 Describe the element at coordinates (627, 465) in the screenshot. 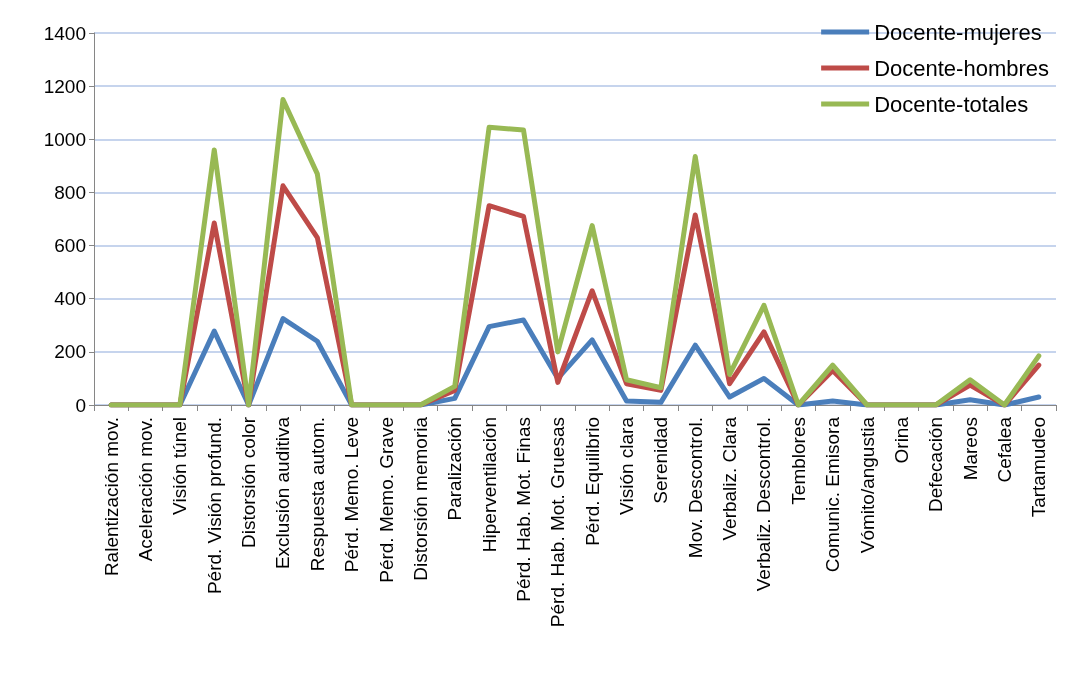

I see `x-tick-label: Visión clara` at that location.